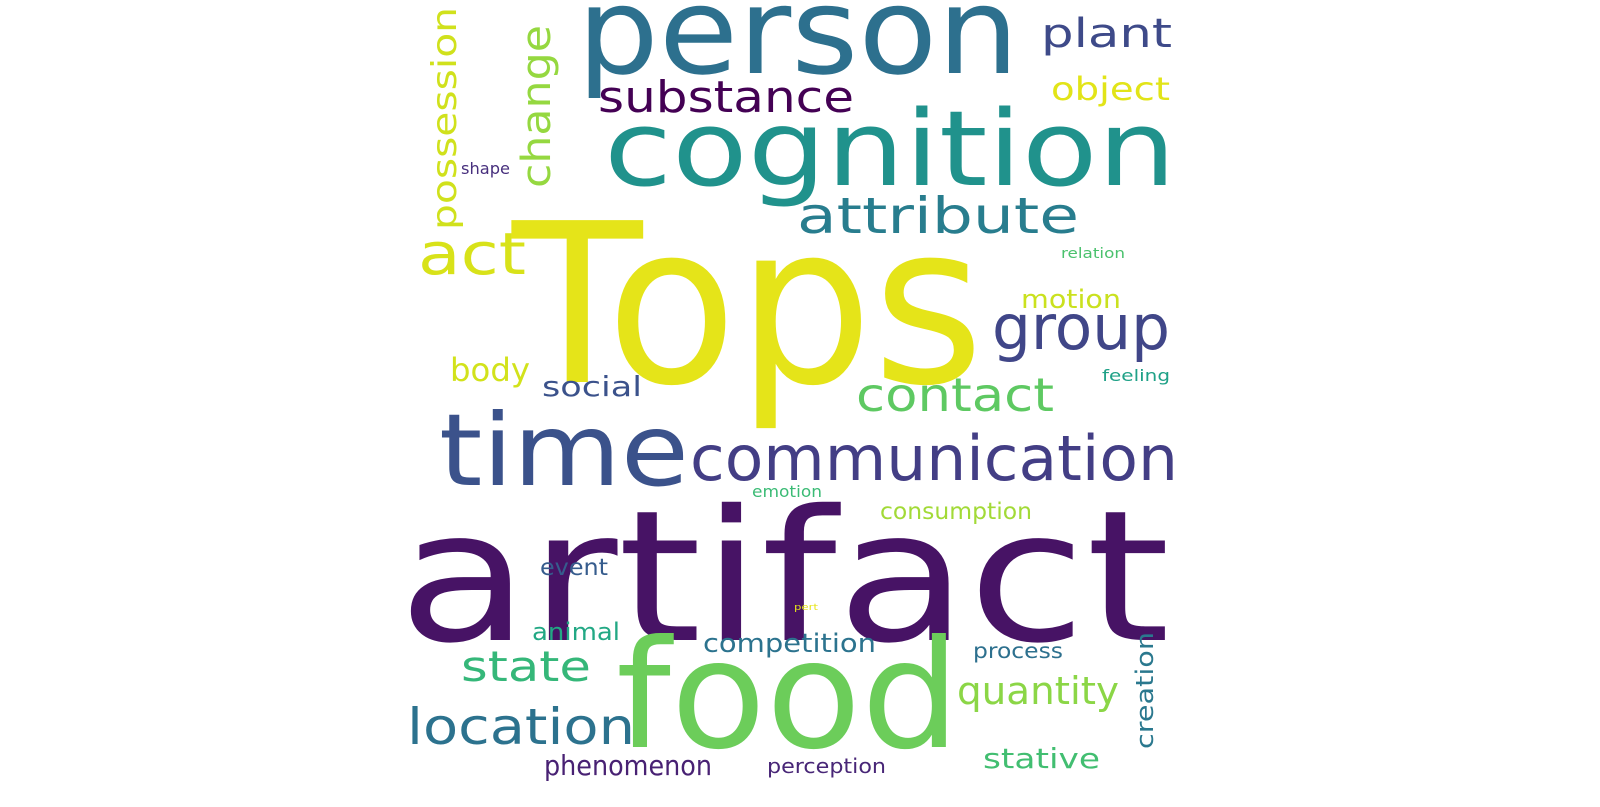 The width and height of the screenshot is (1600, 807). I want to click on word-consumption: consumption, so click(956, 512).